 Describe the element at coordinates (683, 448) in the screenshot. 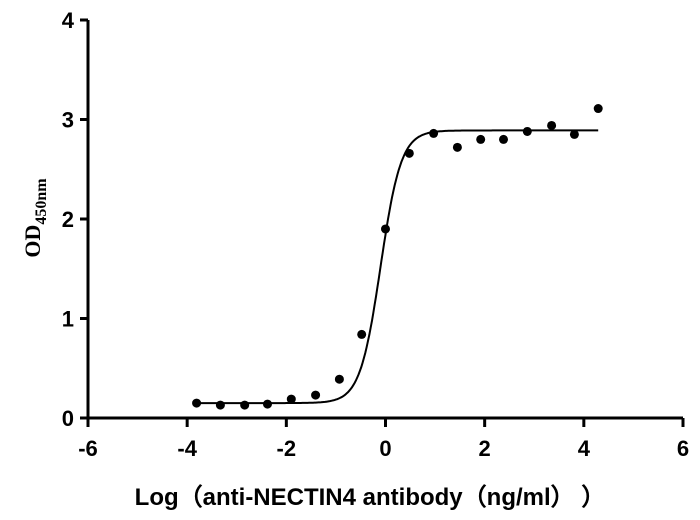

I see `x-tick-label: 6` at that location.